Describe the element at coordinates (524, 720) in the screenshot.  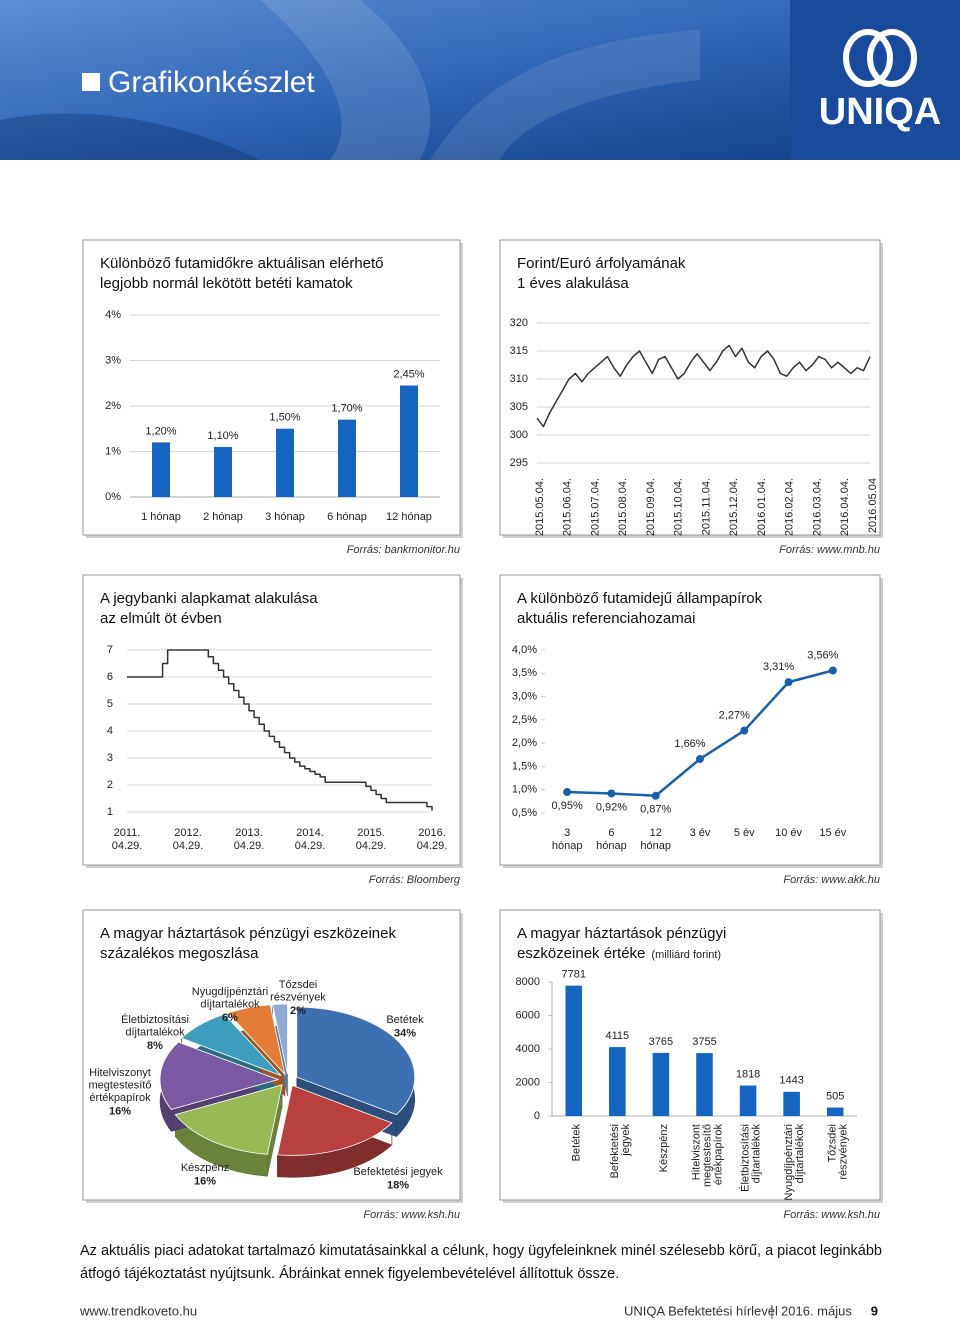
I see `y-tick-label: 2,5%` at that location.